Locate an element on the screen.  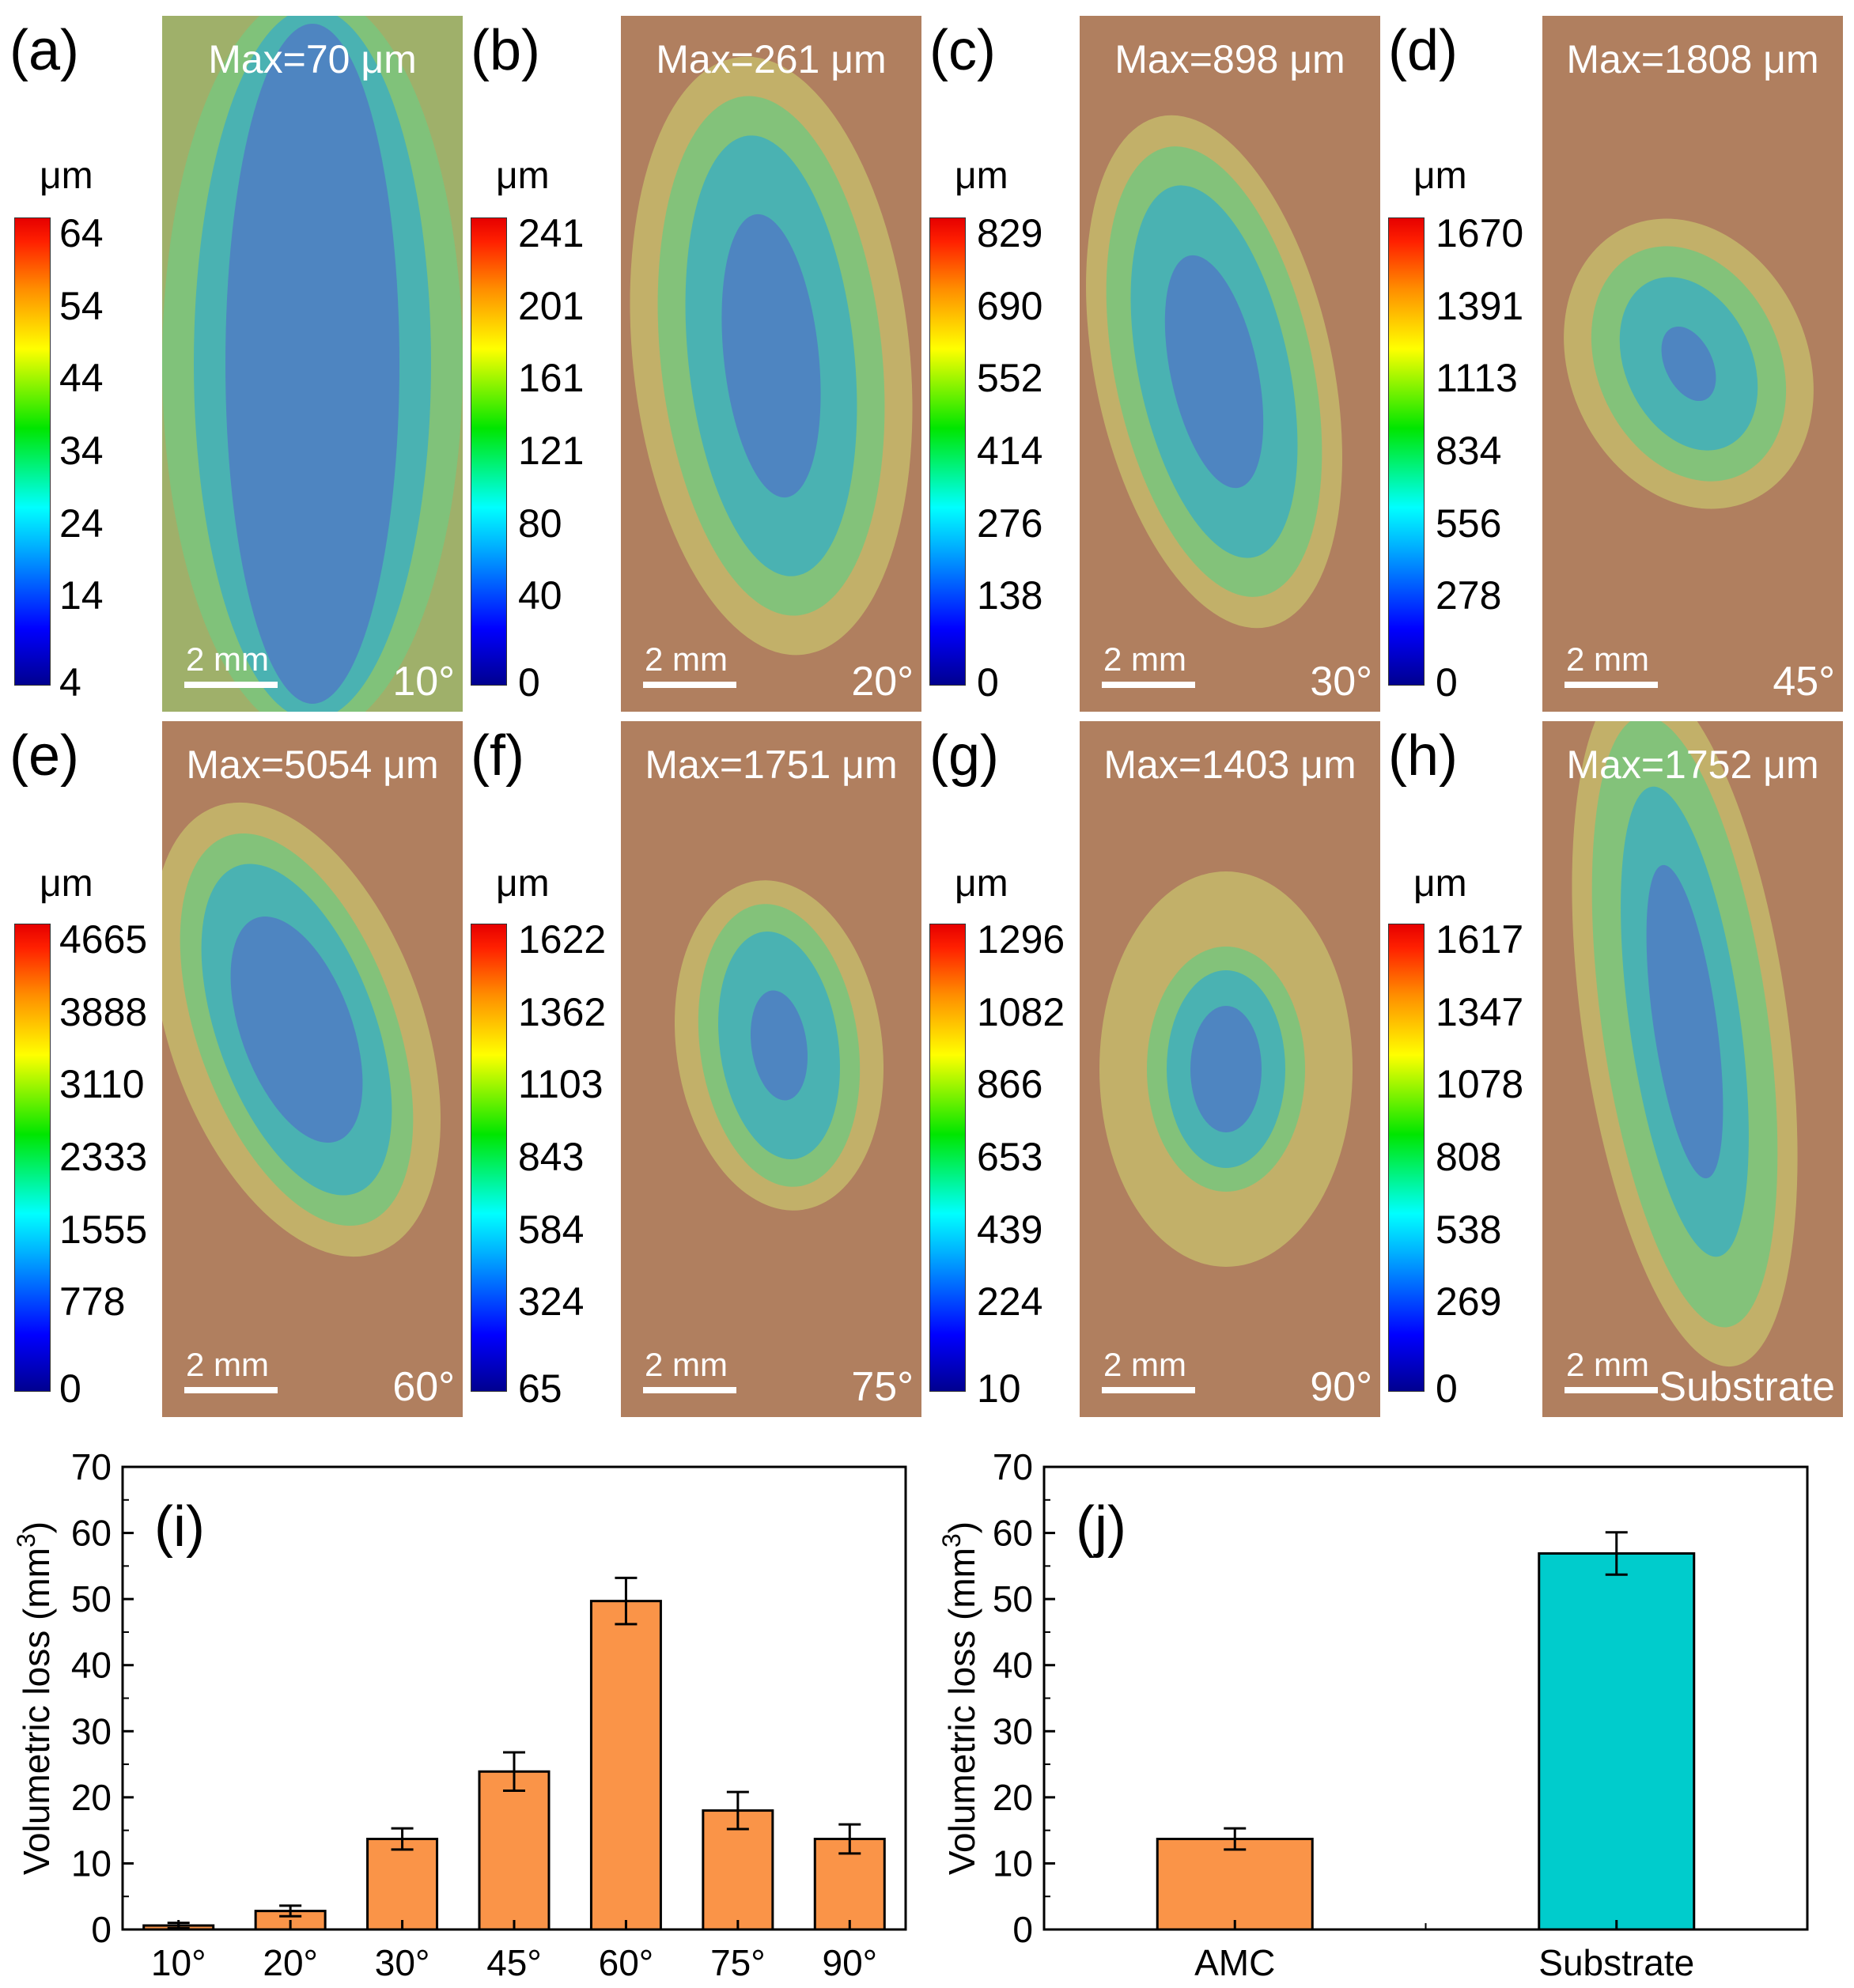
y-tick-label: 0 is located at coordinates (102, 1929).